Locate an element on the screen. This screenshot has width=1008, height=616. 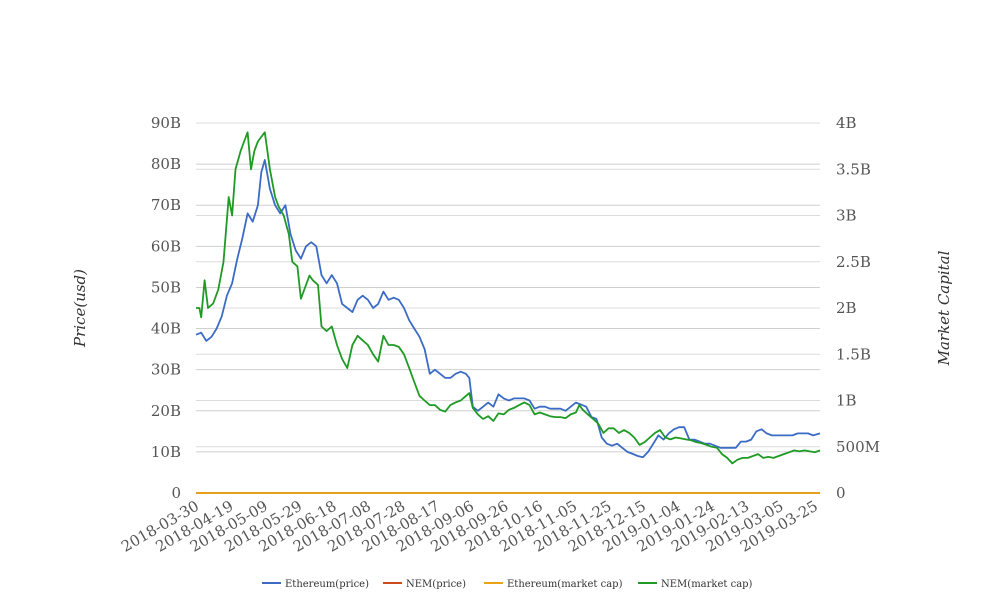
legend-label: NEM(price) is located at coordinates (436, 584).